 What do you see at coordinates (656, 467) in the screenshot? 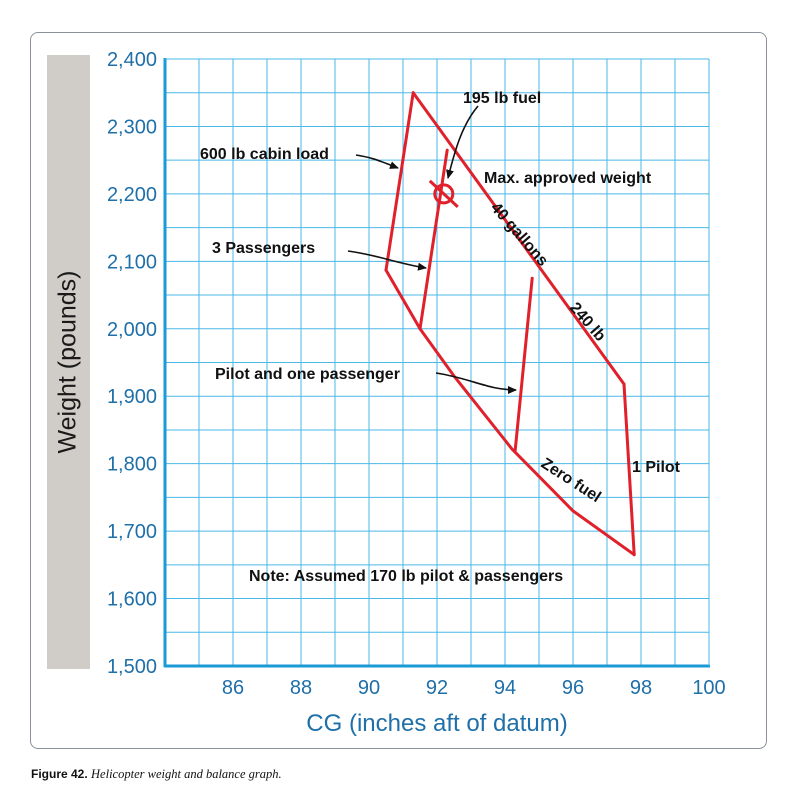
I see `label-one-pilot: 1 Pilot` at bounding box center [656, 467].